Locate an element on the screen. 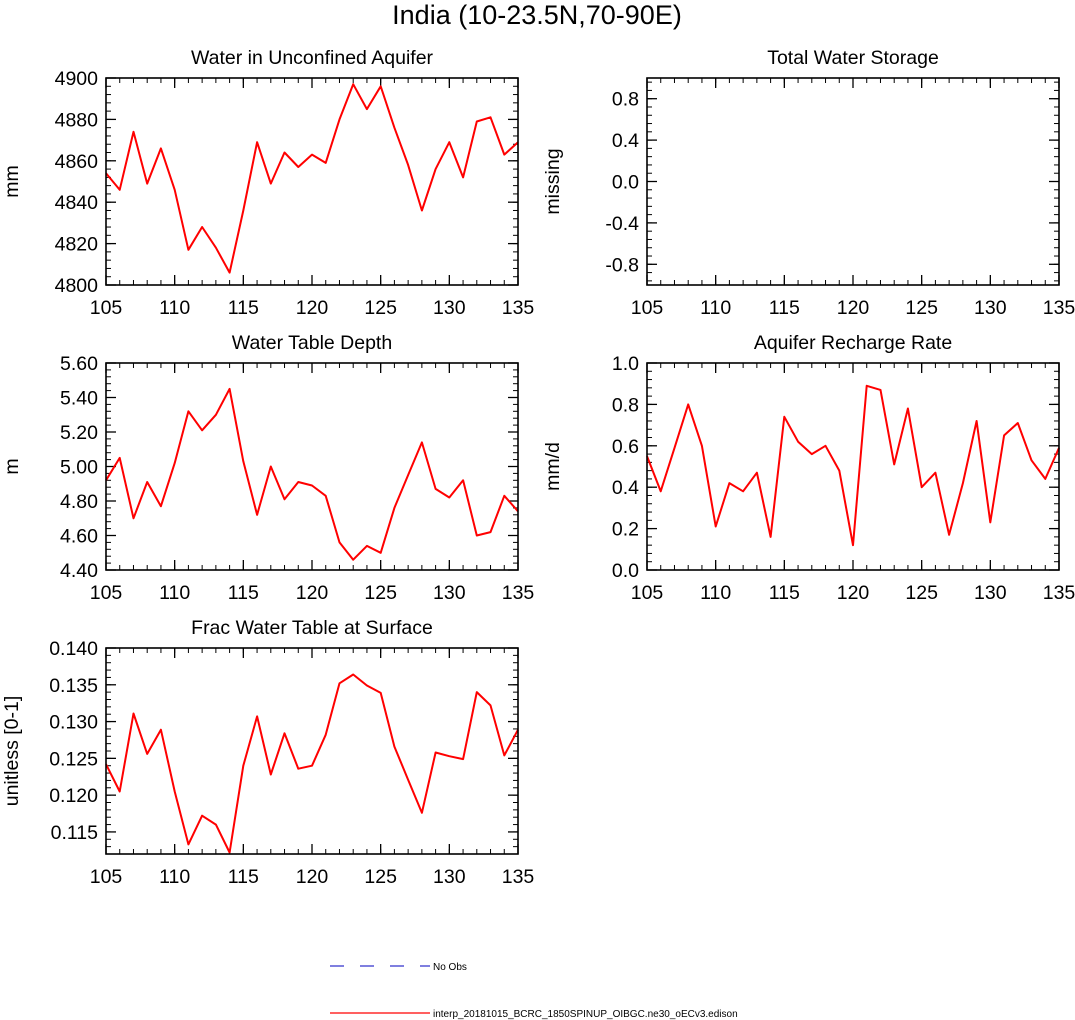 This screenshot has height=1020, width=1075. y-axis-label: mm is located at coordinates (12, 181).